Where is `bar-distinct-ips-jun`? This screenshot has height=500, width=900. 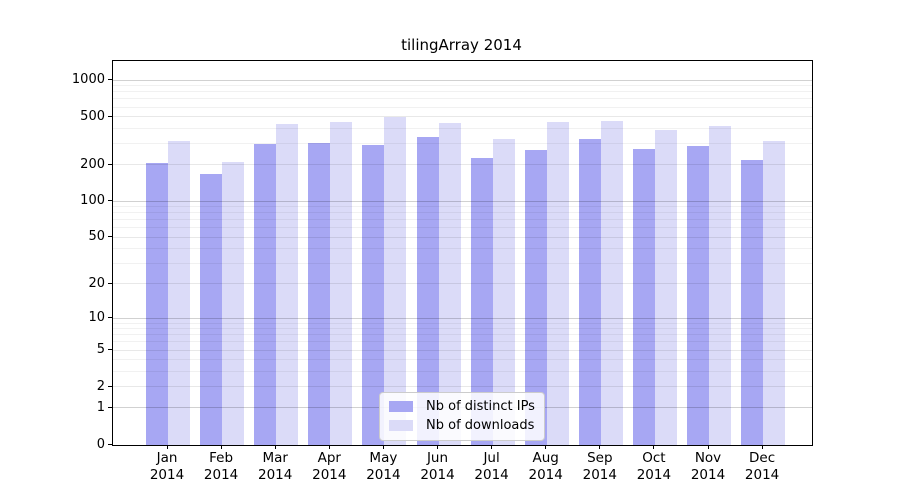
bar-distinct-ips-jun is located at coordinates (427, 290).